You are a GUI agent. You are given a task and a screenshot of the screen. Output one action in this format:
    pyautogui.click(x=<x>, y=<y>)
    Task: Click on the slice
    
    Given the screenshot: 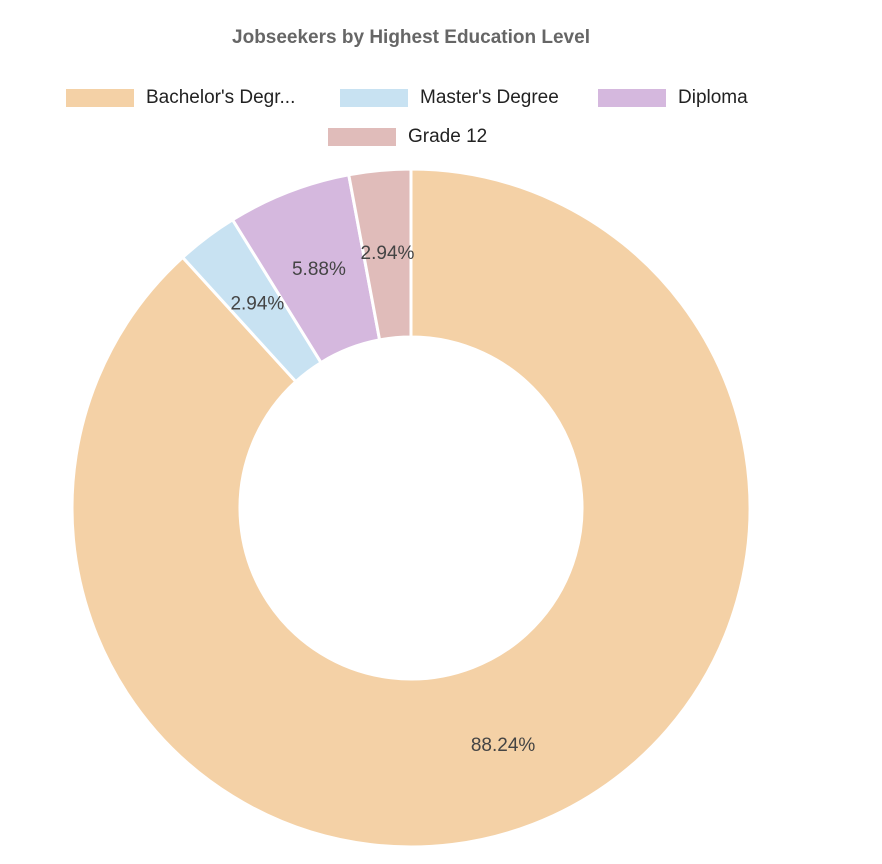 What is the action you would take?
    pyautogui.click(x=379, y=254)
    